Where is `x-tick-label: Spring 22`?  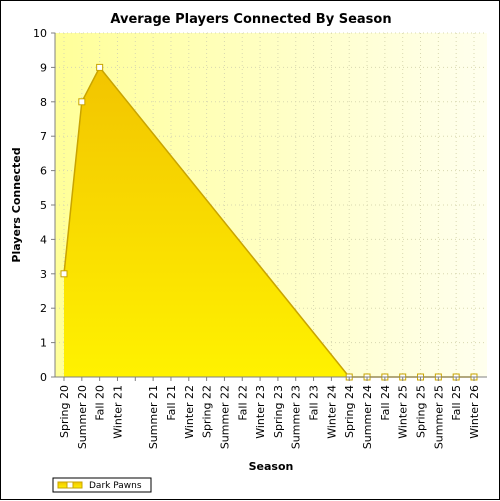 x-tick-label: Spring 22 is located at coordinates (207, 411).